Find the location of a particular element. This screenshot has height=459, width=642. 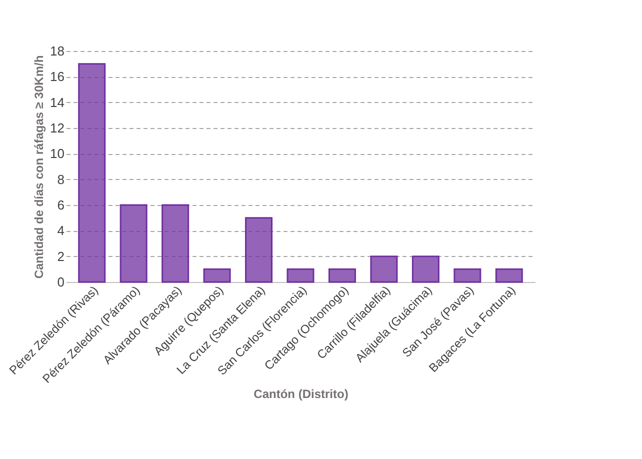

y-tick-label: 18 is located at coordinates (57, 51).